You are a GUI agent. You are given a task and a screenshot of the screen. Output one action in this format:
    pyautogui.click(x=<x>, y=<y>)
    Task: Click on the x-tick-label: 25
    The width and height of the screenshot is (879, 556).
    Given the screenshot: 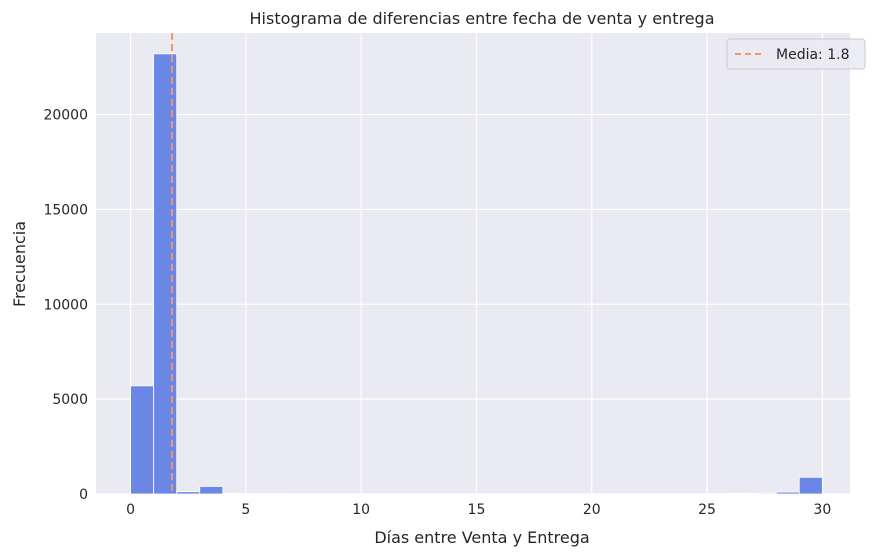 What is the action you would take?
    pyautogui.click(x=707, y=510)
    